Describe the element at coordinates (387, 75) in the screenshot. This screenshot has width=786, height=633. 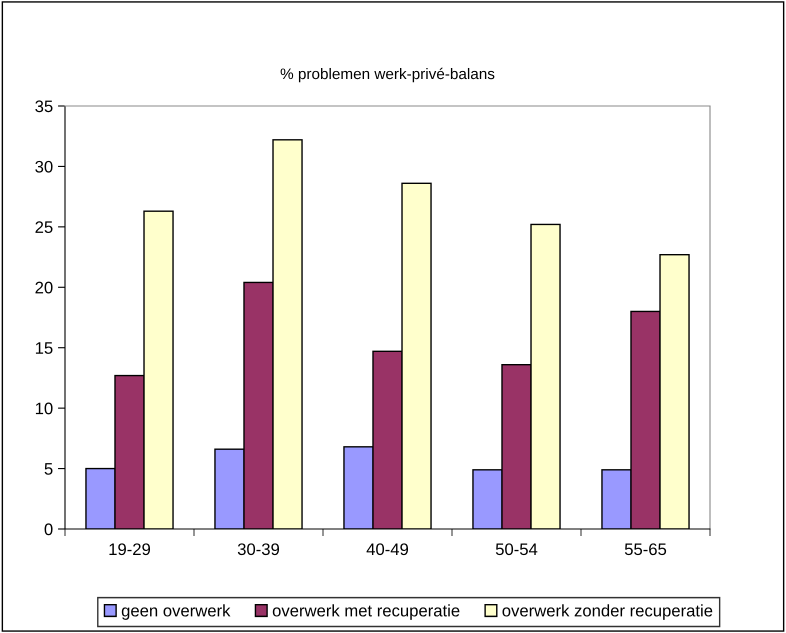
I see `chart-title: % problemen werk-privé-balans` at that location.